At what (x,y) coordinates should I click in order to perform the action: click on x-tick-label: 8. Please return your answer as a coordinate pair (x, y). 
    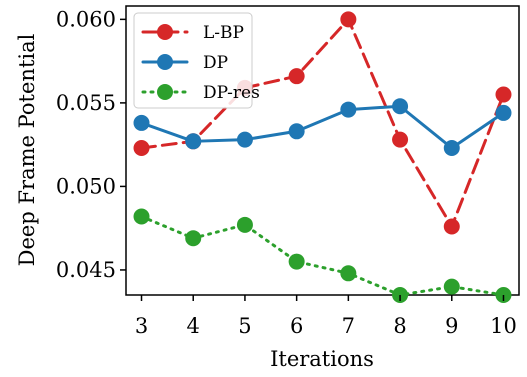
    Looking at the image, I should click on (399, 326).